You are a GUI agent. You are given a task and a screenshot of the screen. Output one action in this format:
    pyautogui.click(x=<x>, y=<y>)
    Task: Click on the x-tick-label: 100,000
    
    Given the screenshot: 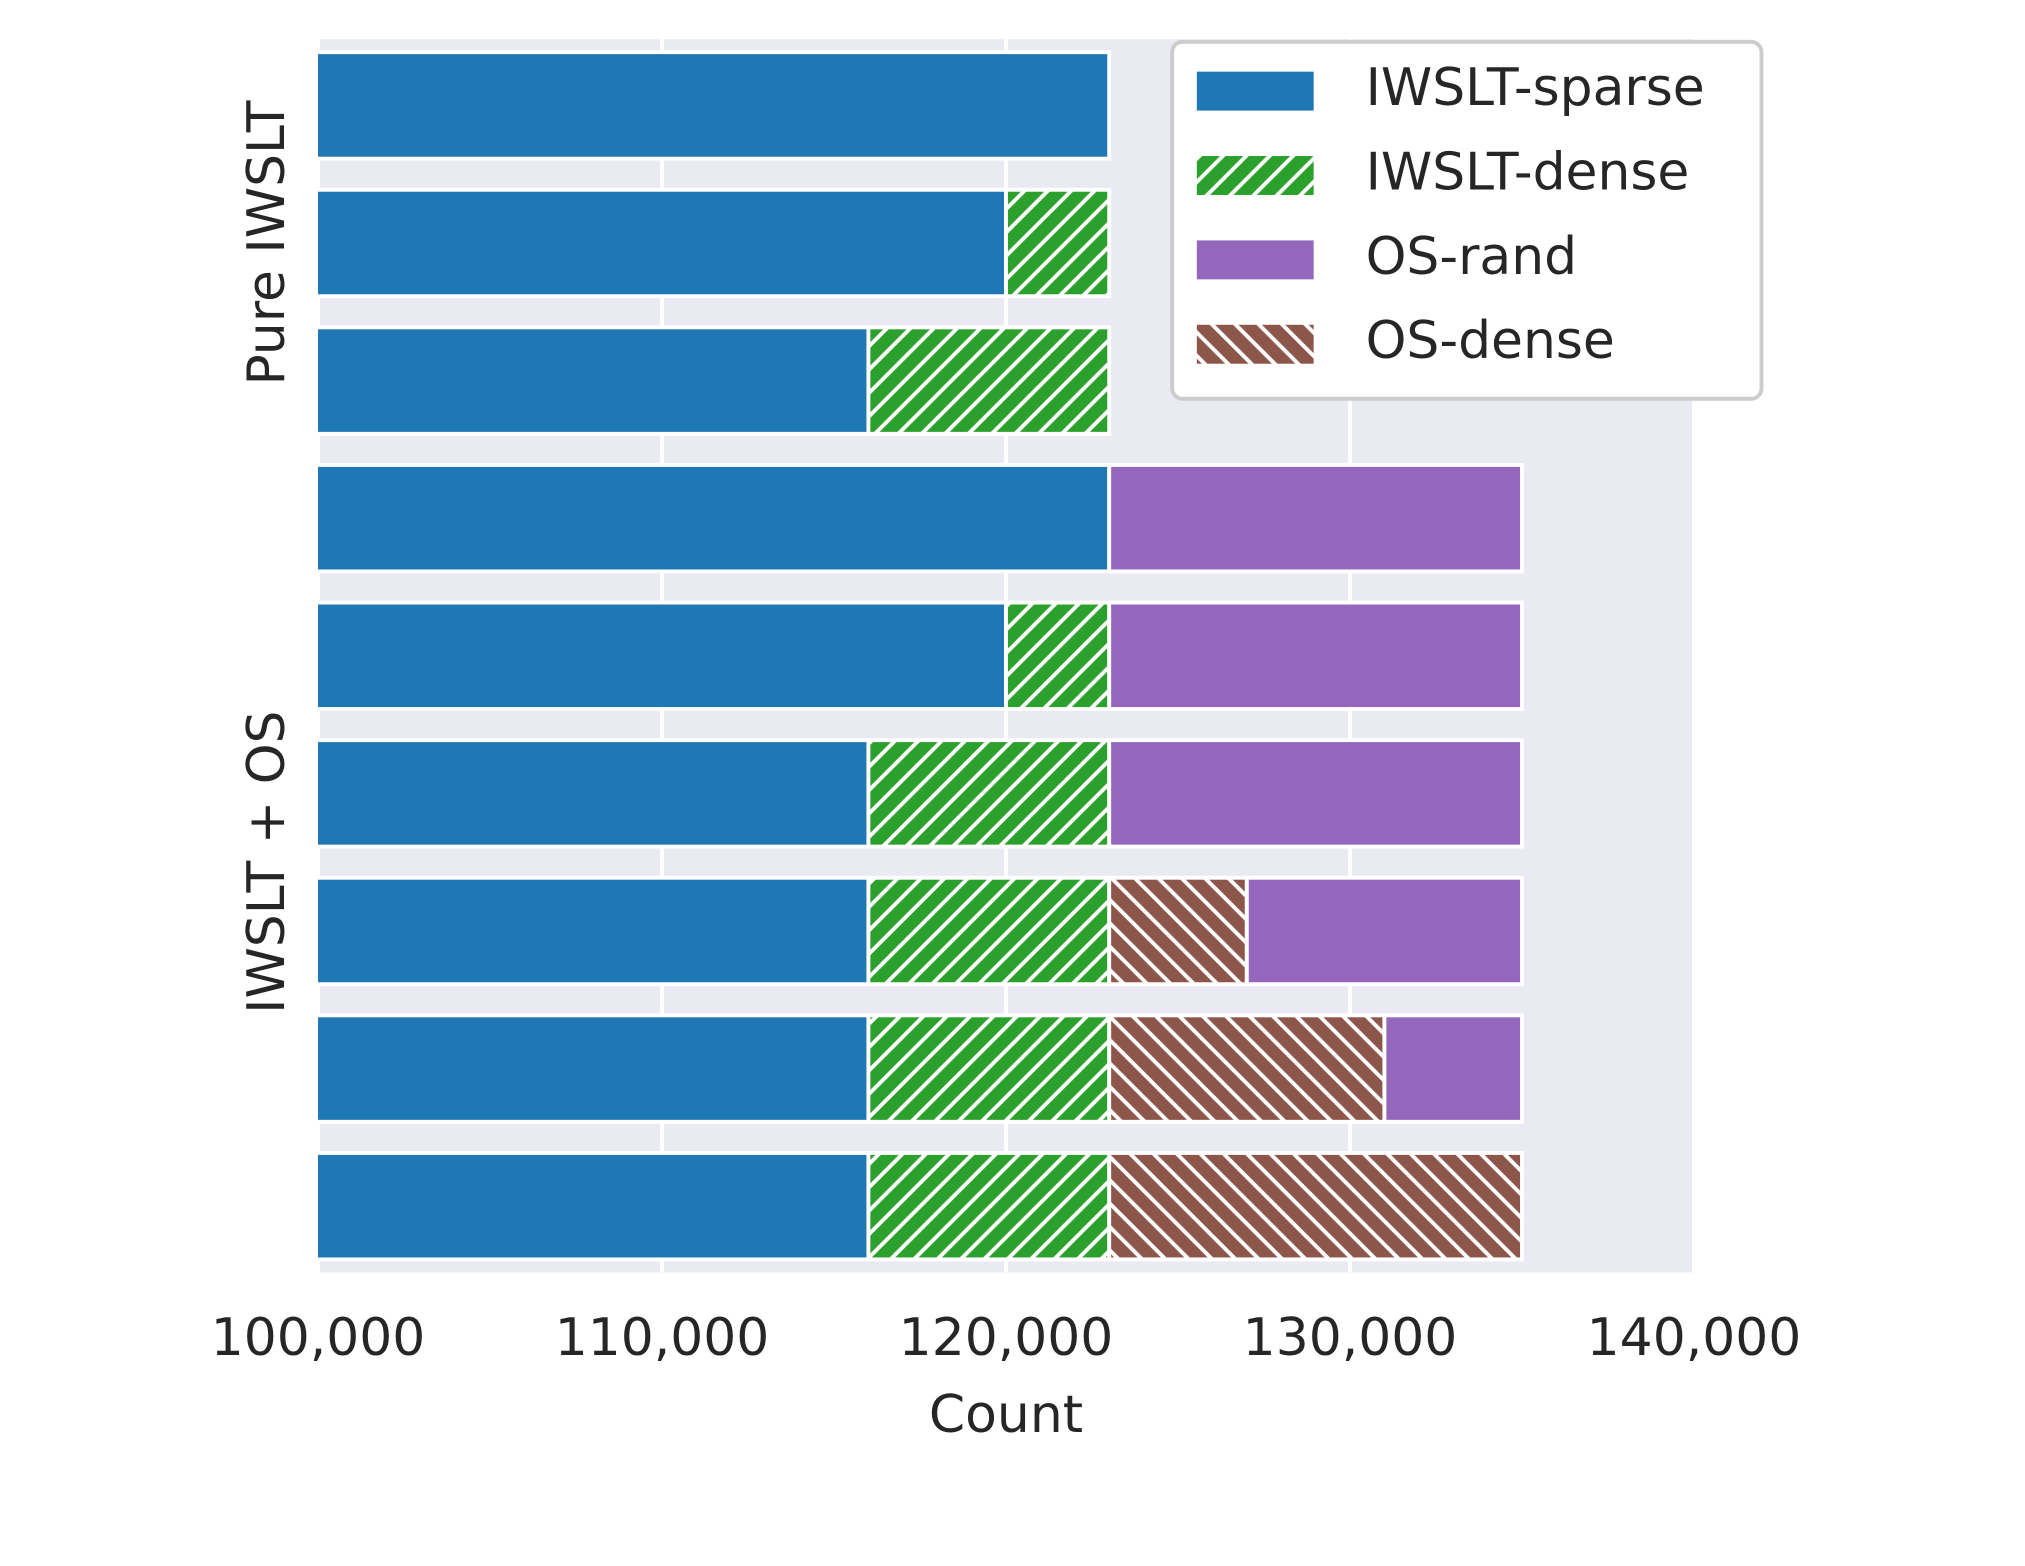 What is the action you would take?
    pyautogui.click(x=318, y=1338)
    